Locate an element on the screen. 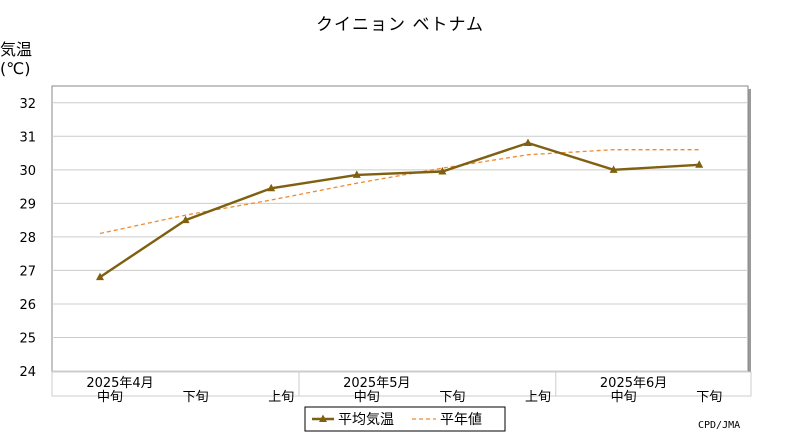  y-axis-unit: (℃) is located at coordinates (15, 68).